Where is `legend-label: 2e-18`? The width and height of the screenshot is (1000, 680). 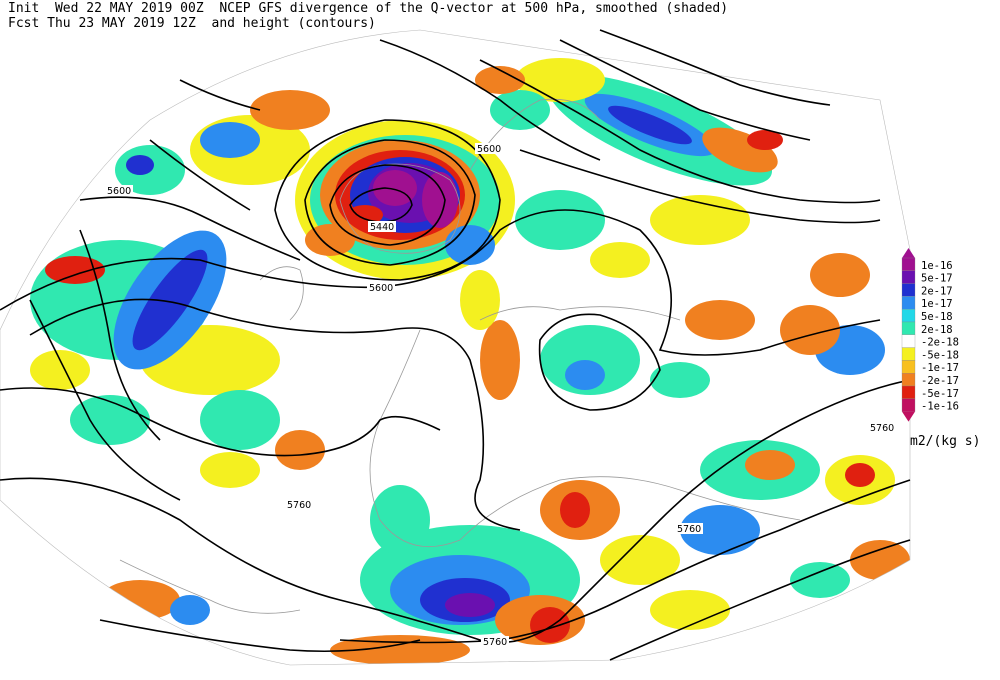 legend-label: 2e-18 is located at coordinates (937, 330).